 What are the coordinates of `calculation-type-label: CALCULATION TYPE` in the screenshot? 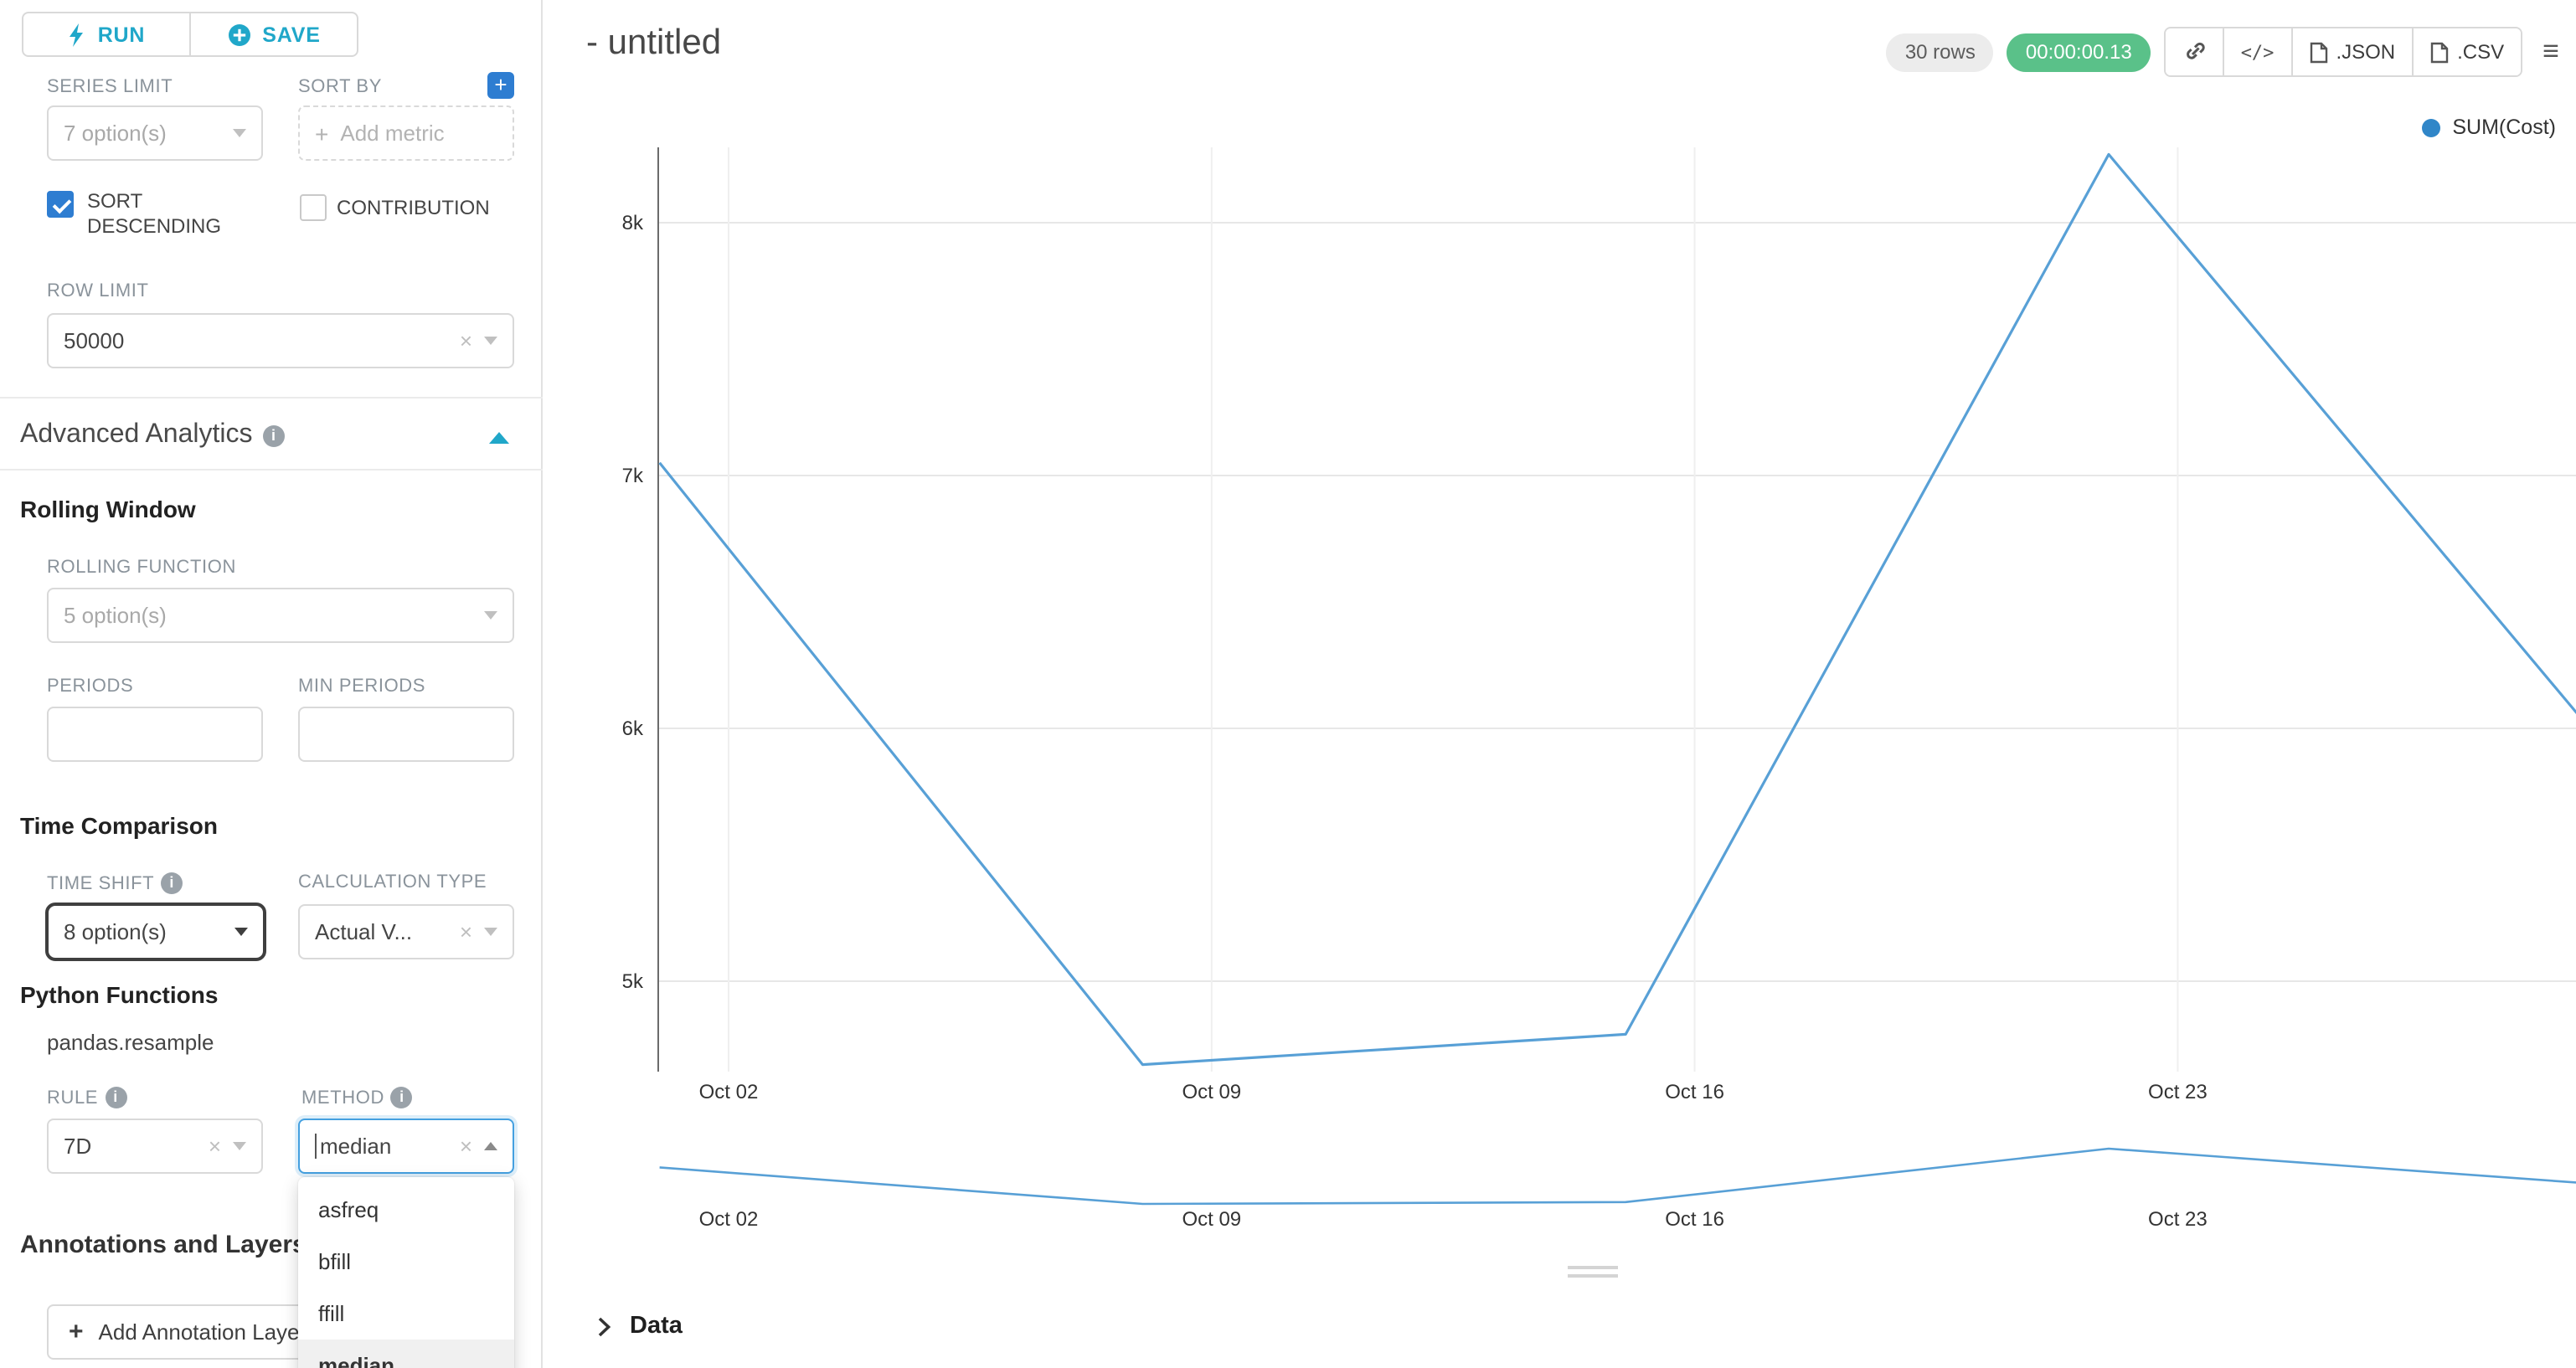 It's located at (392, 882).